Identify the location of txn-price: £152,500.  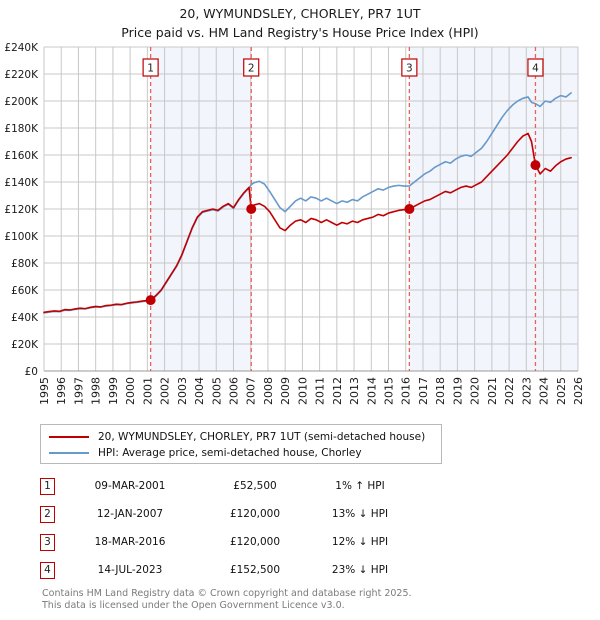
(255, 570).